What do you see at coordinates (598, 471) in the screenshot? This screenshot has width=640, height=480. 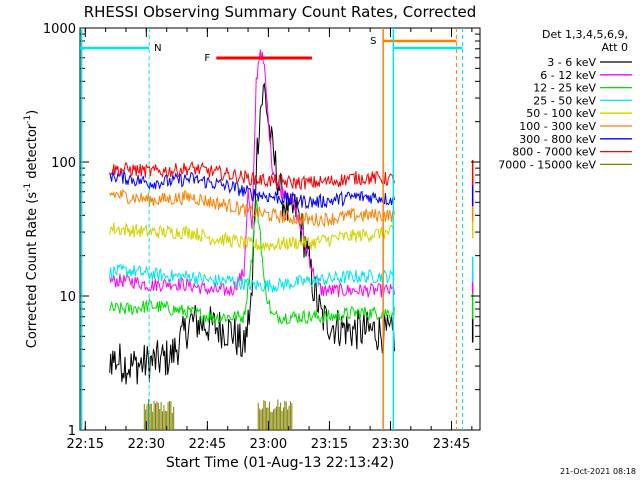 I see `timestamp: 21-Oct-2021 08:18` at bounding box center [598, 471].